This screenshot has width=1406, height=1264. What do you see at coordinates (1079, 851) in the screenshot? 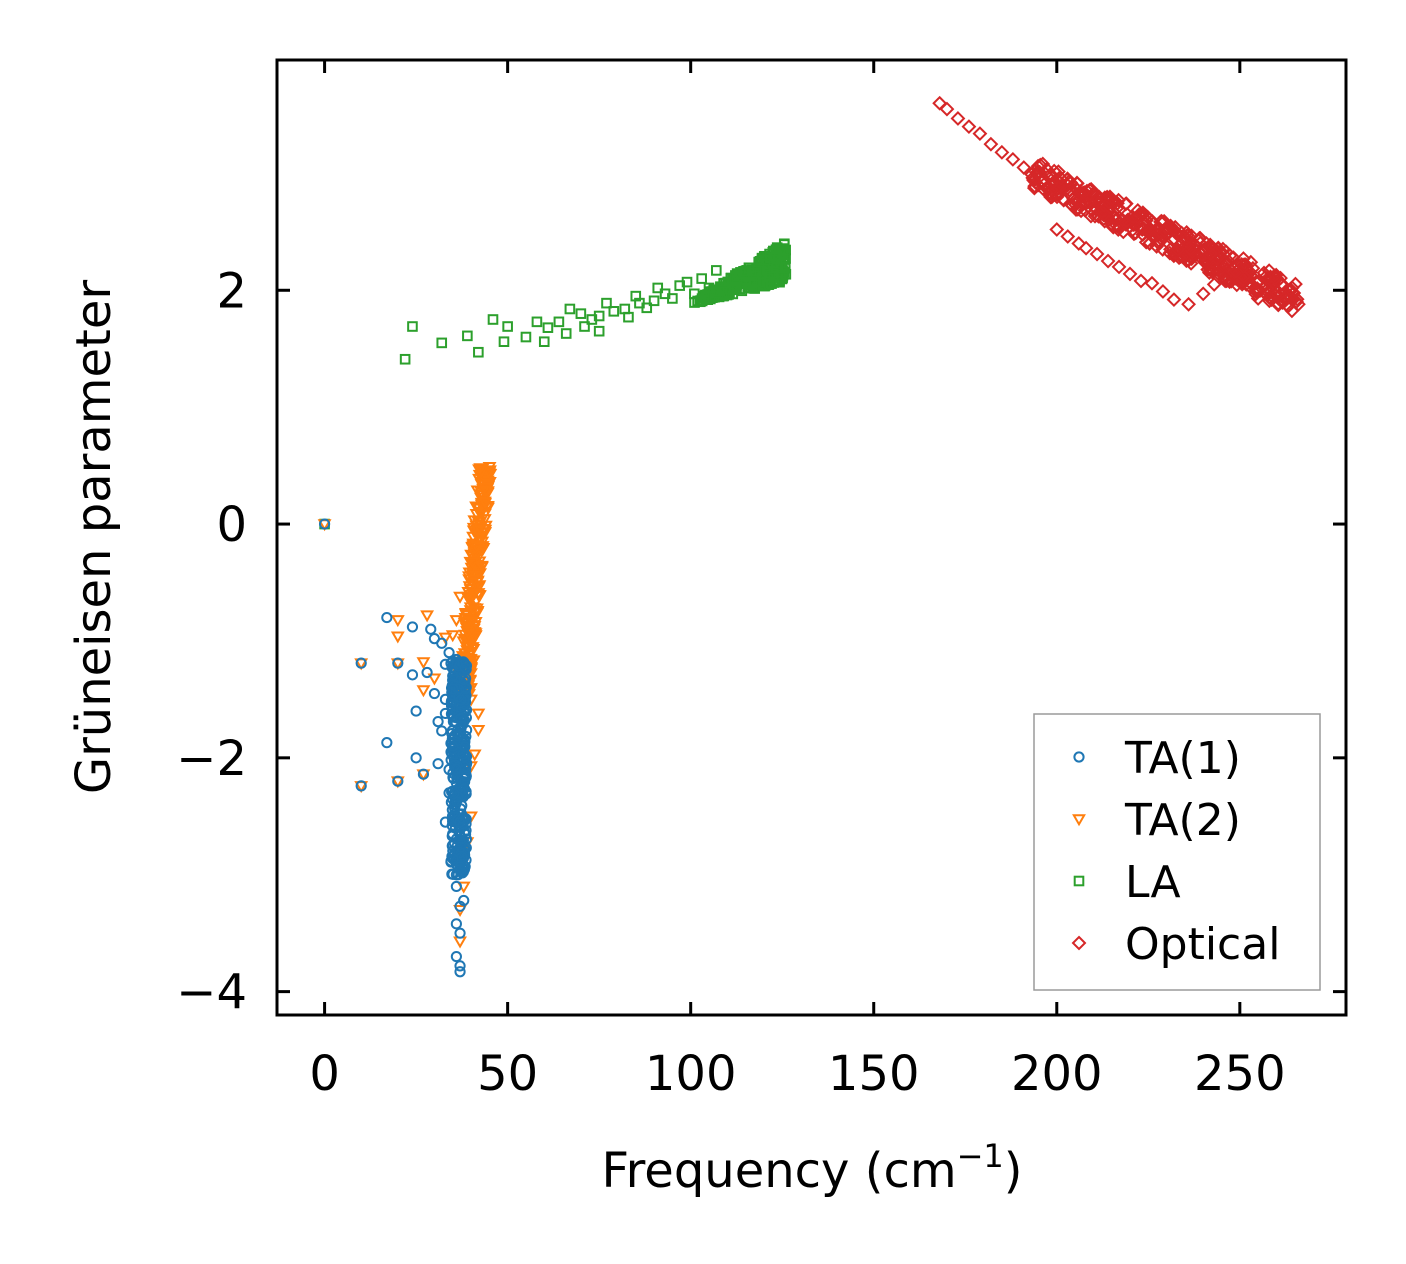
I see `legend-markers` at bounding box center [1079, 851].